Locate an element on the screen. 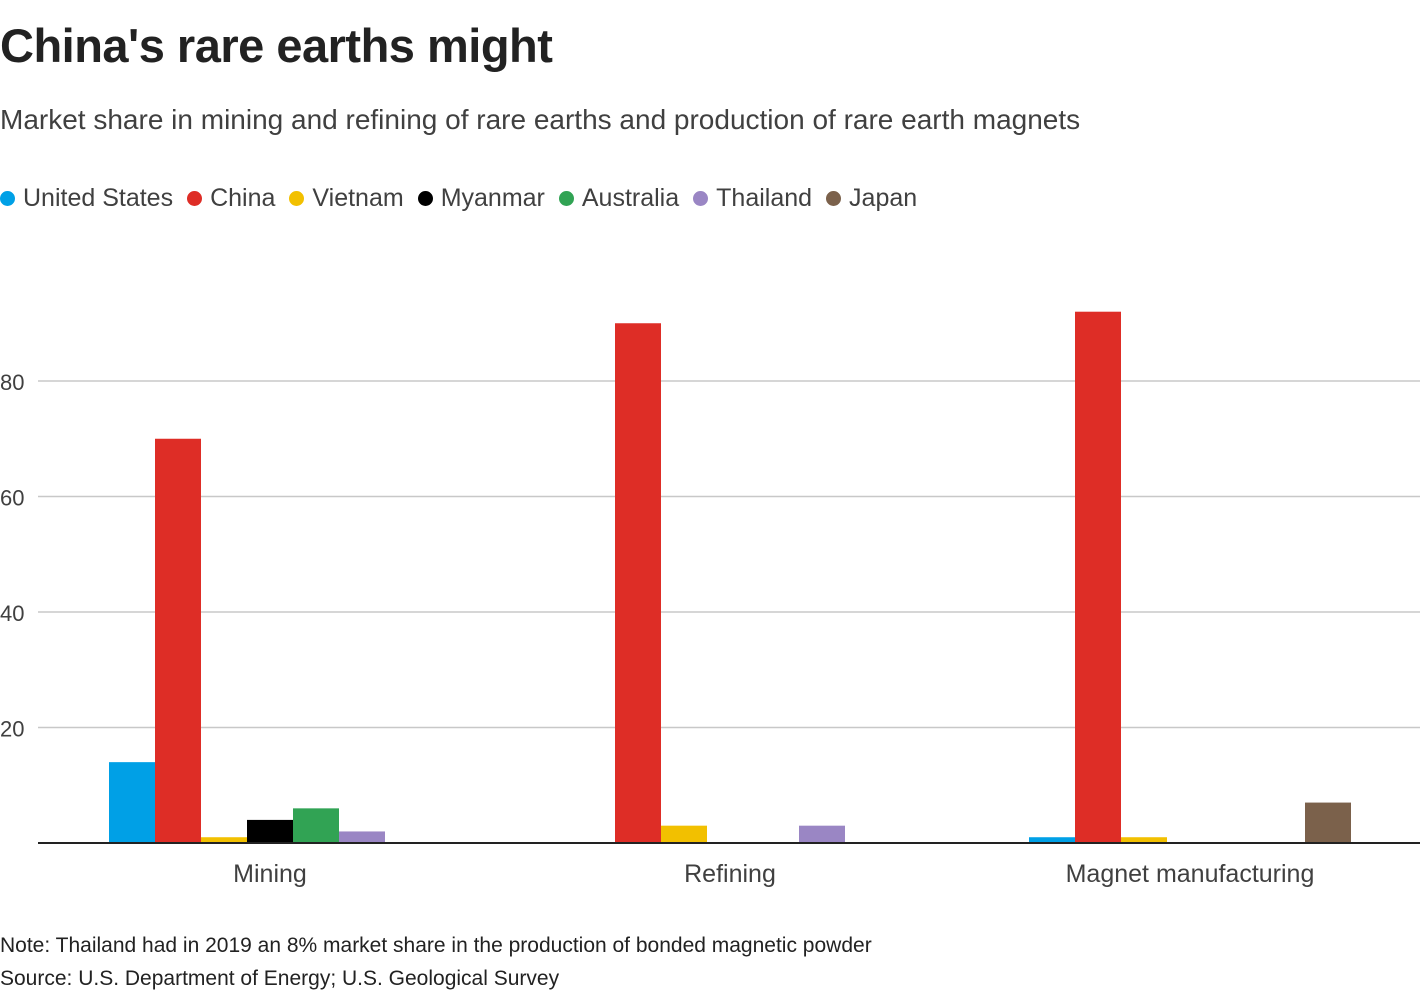 The width and height of the screenshot is (1420, 1000). legend-item: Vietnam is located at coordinates (346, 198).